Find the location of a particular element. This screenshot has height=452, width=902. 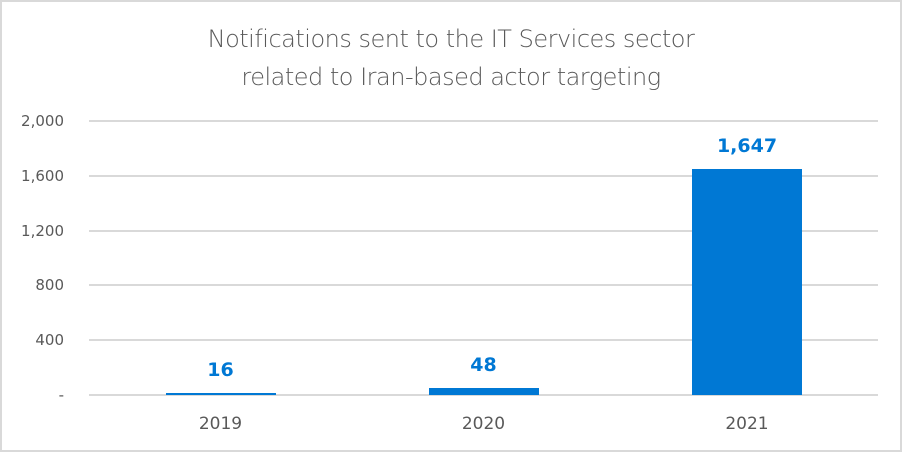

bar-2021 is located at coordinates (747, 282).